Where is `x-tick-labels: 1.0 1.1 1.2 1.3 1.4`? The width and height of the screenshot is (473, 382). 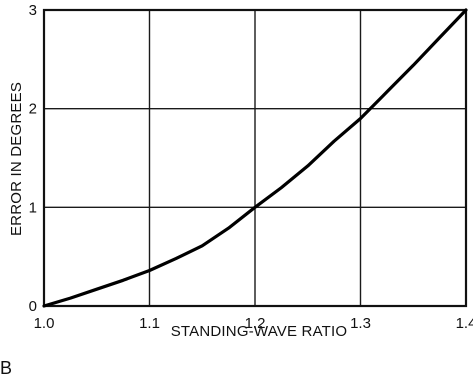 x-tick-labels: 1.0 1.1 1.2 1.3 1.4 is located at coordinates (253, 323).